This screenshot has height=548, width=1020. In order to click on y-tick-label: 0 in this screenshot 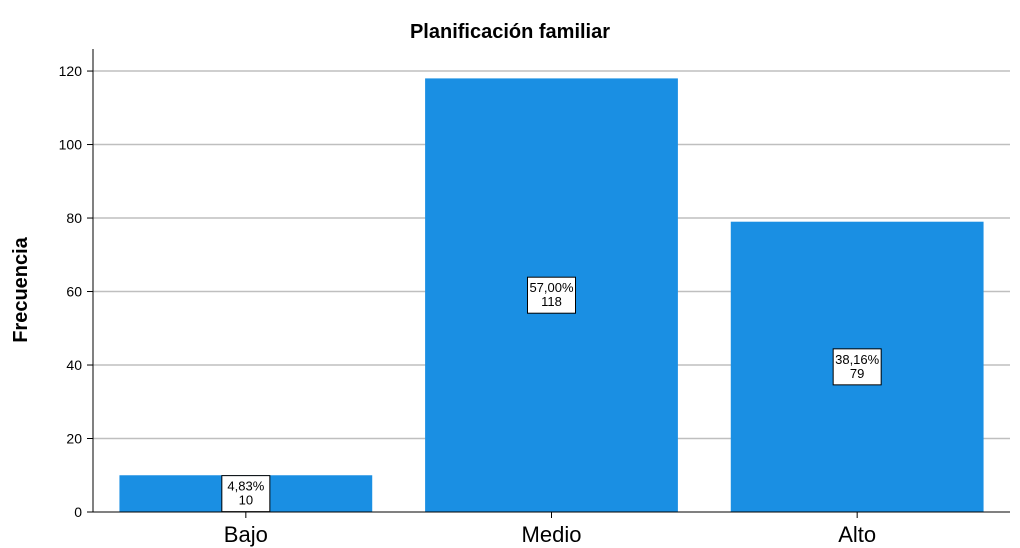, I will do `click(78, 512)`.